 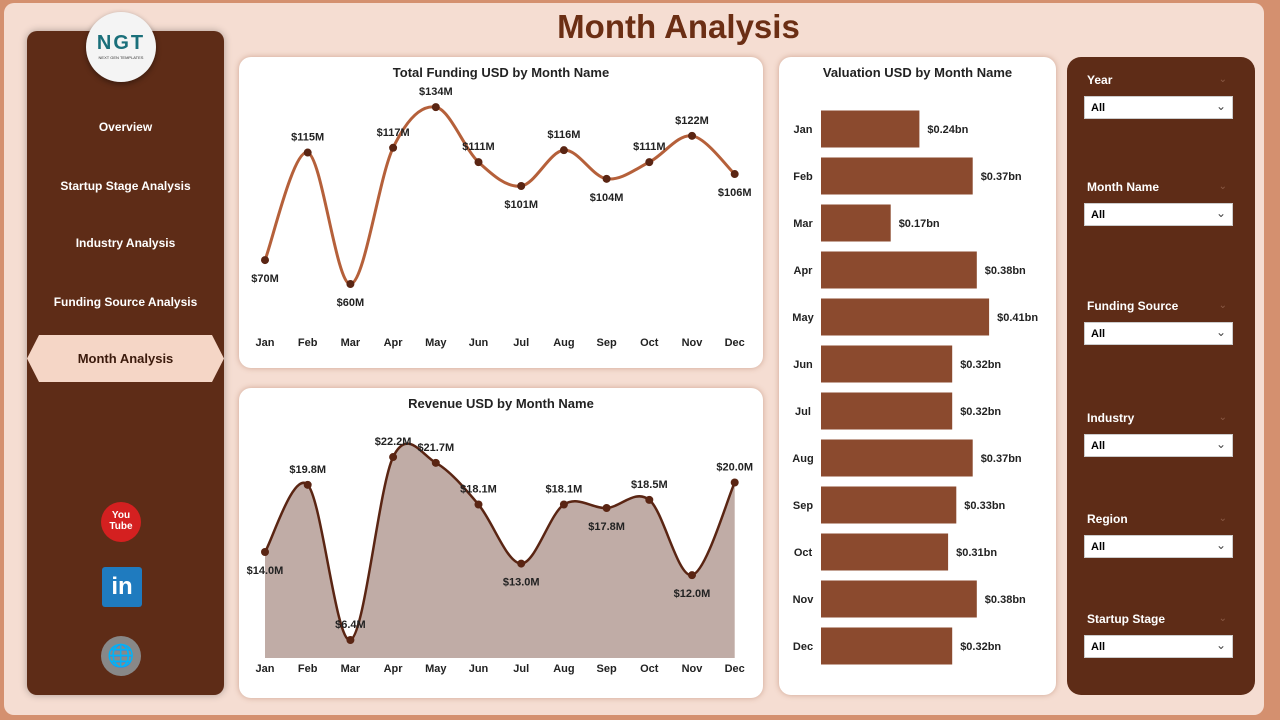 I want to click on data-label: $17.8M, so click(x=606, y=527).